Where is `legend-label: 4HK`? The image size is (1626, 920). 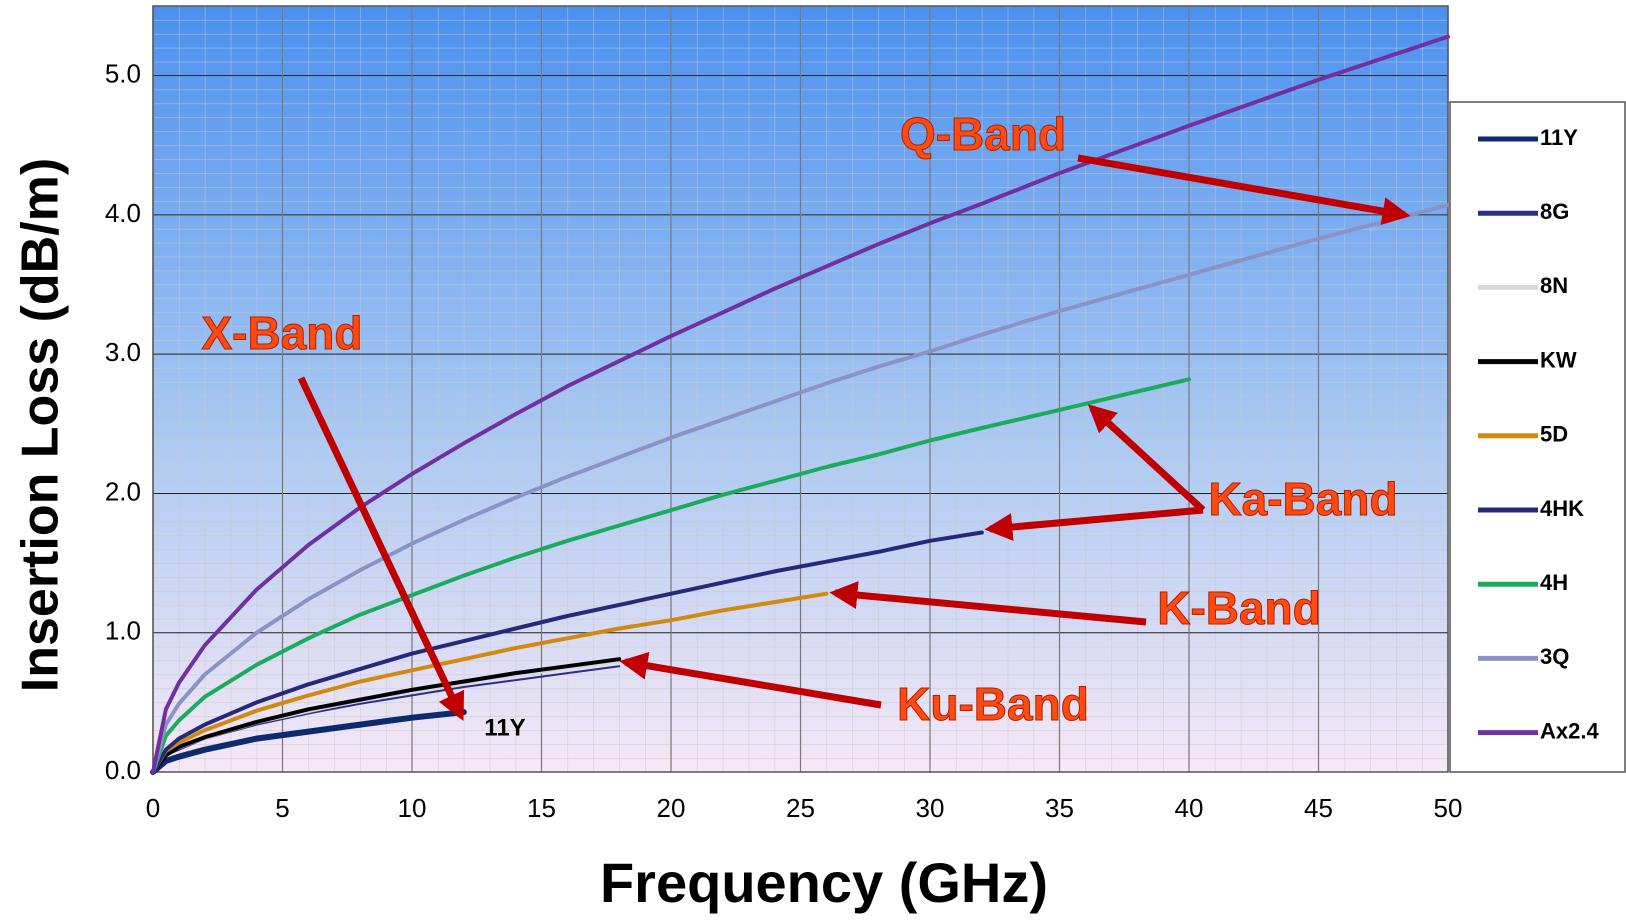
legend-label: 4HK is located at coordinates (1562, 508).